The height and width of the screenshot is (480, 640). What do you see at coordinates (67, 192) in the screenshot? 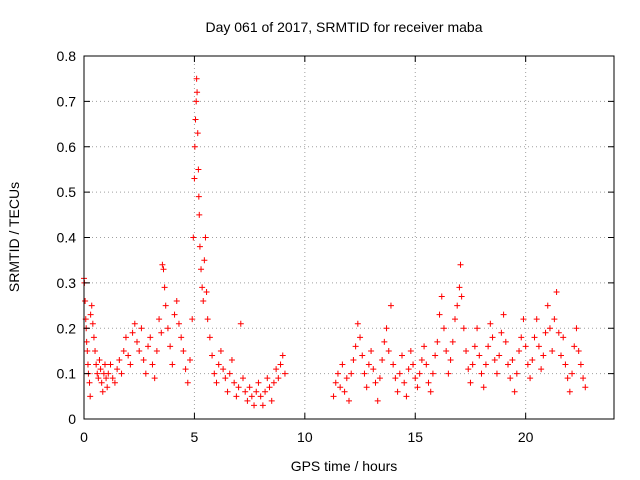
I see `y-tick-label: 0.5` at bounding box center [67, 192].